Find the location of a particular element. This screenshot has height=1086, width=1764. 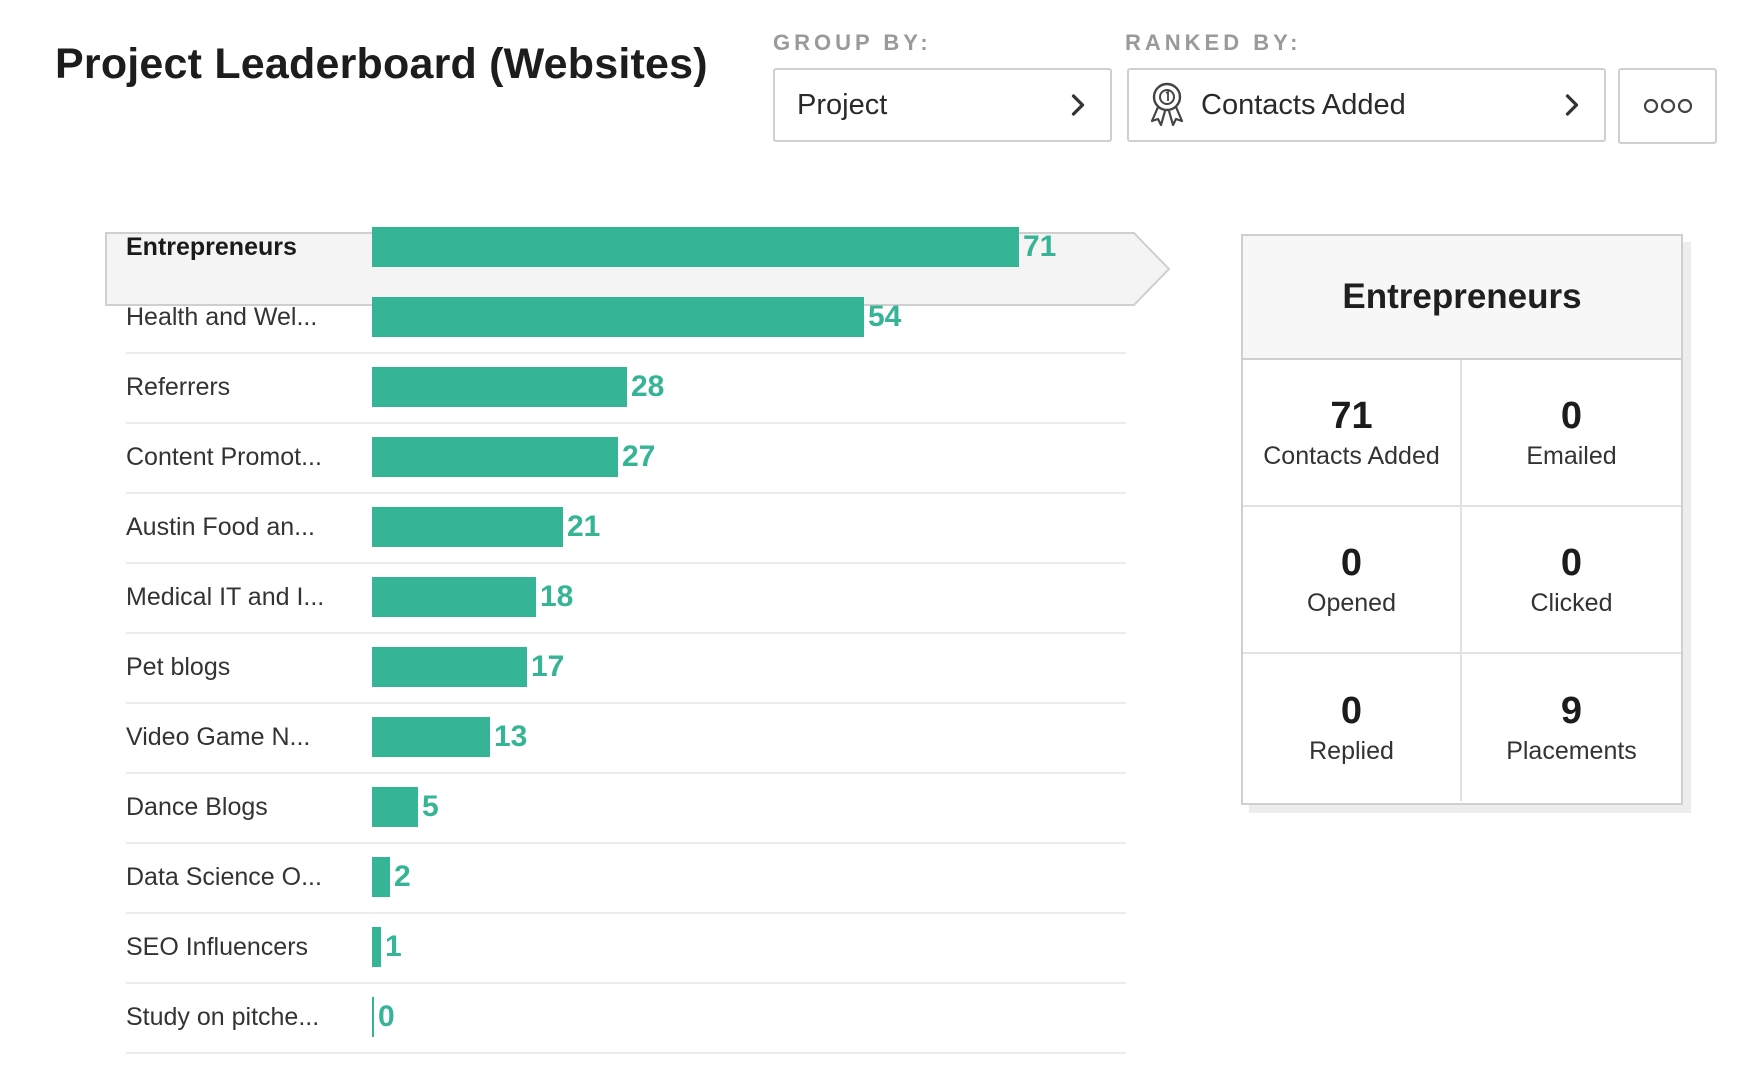

detail-title: Entrepreneurs is located at coordinates (1462, 298).